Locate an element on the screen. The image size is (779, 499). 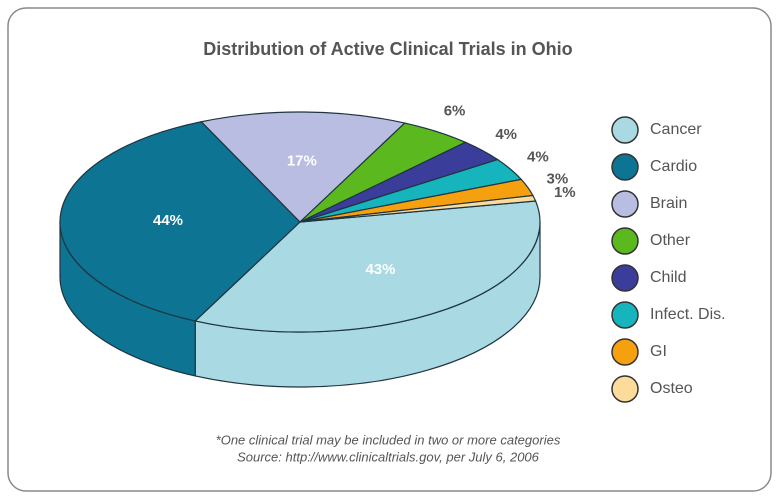
legend-label: Cancer is located at coordinates (676, 129).